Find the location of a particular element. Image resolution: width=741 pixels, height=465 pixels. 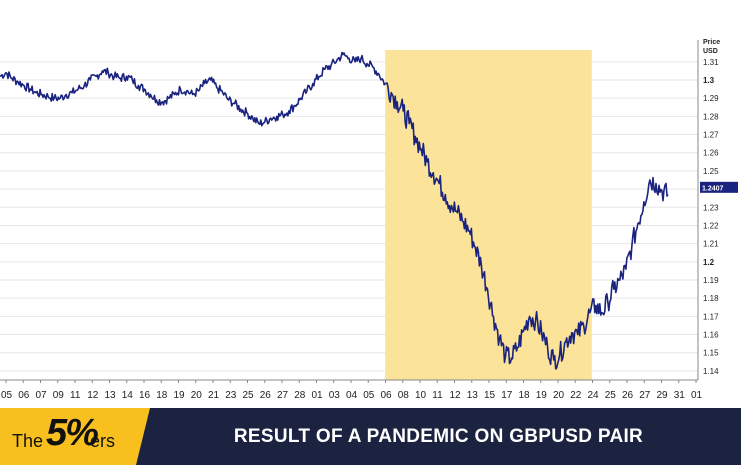

y-tick-label: 1.21 is located at coordinates (711, 244).